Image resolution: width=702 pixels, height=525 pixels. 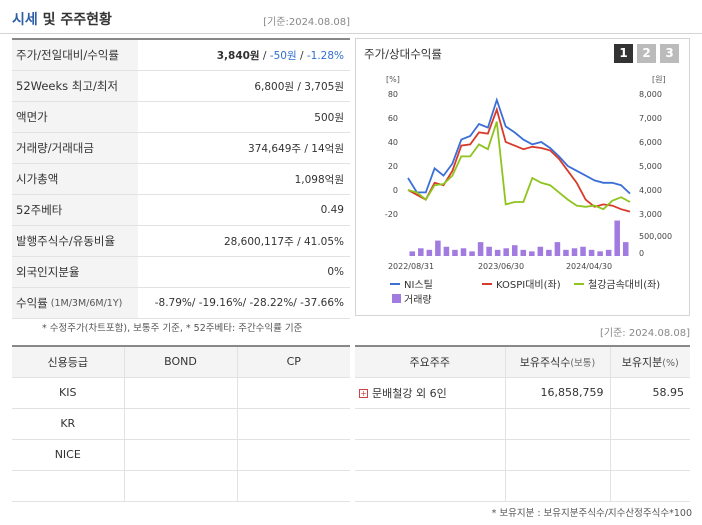 I want to click on credit-row: KR, so click(x=181, y=424).